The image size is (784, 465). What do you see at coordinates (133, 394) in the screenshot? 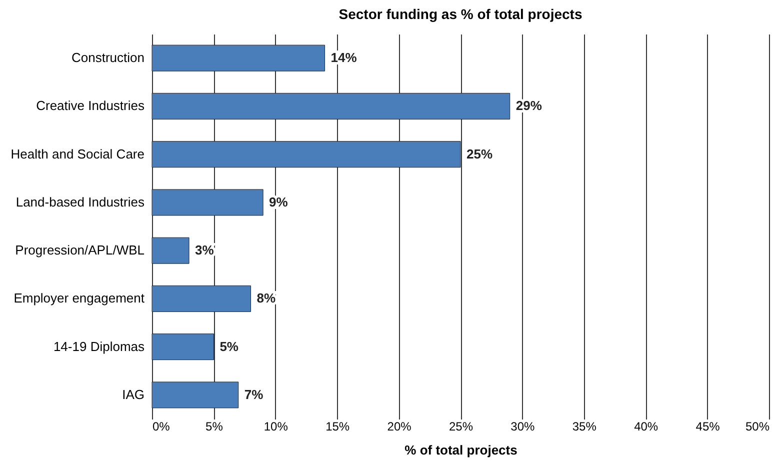
I see `y-tick-label: IAG` at bounding box center [133, 394].